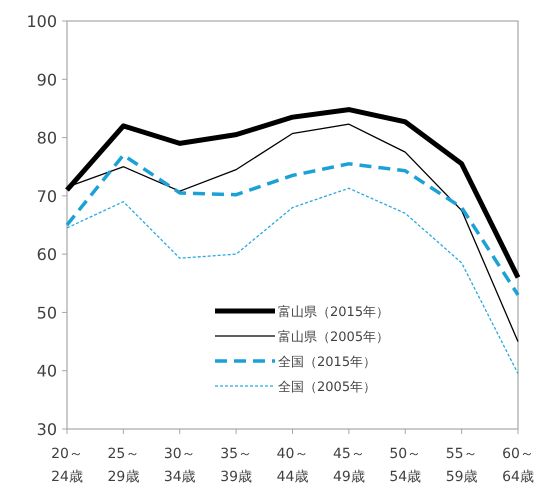 The height and width of the screenshot is (493, 541). What do you see at coordinates (46, 196) in the screenshot?
I see `y-tick-label: 70` at bounding box center [46, 196].